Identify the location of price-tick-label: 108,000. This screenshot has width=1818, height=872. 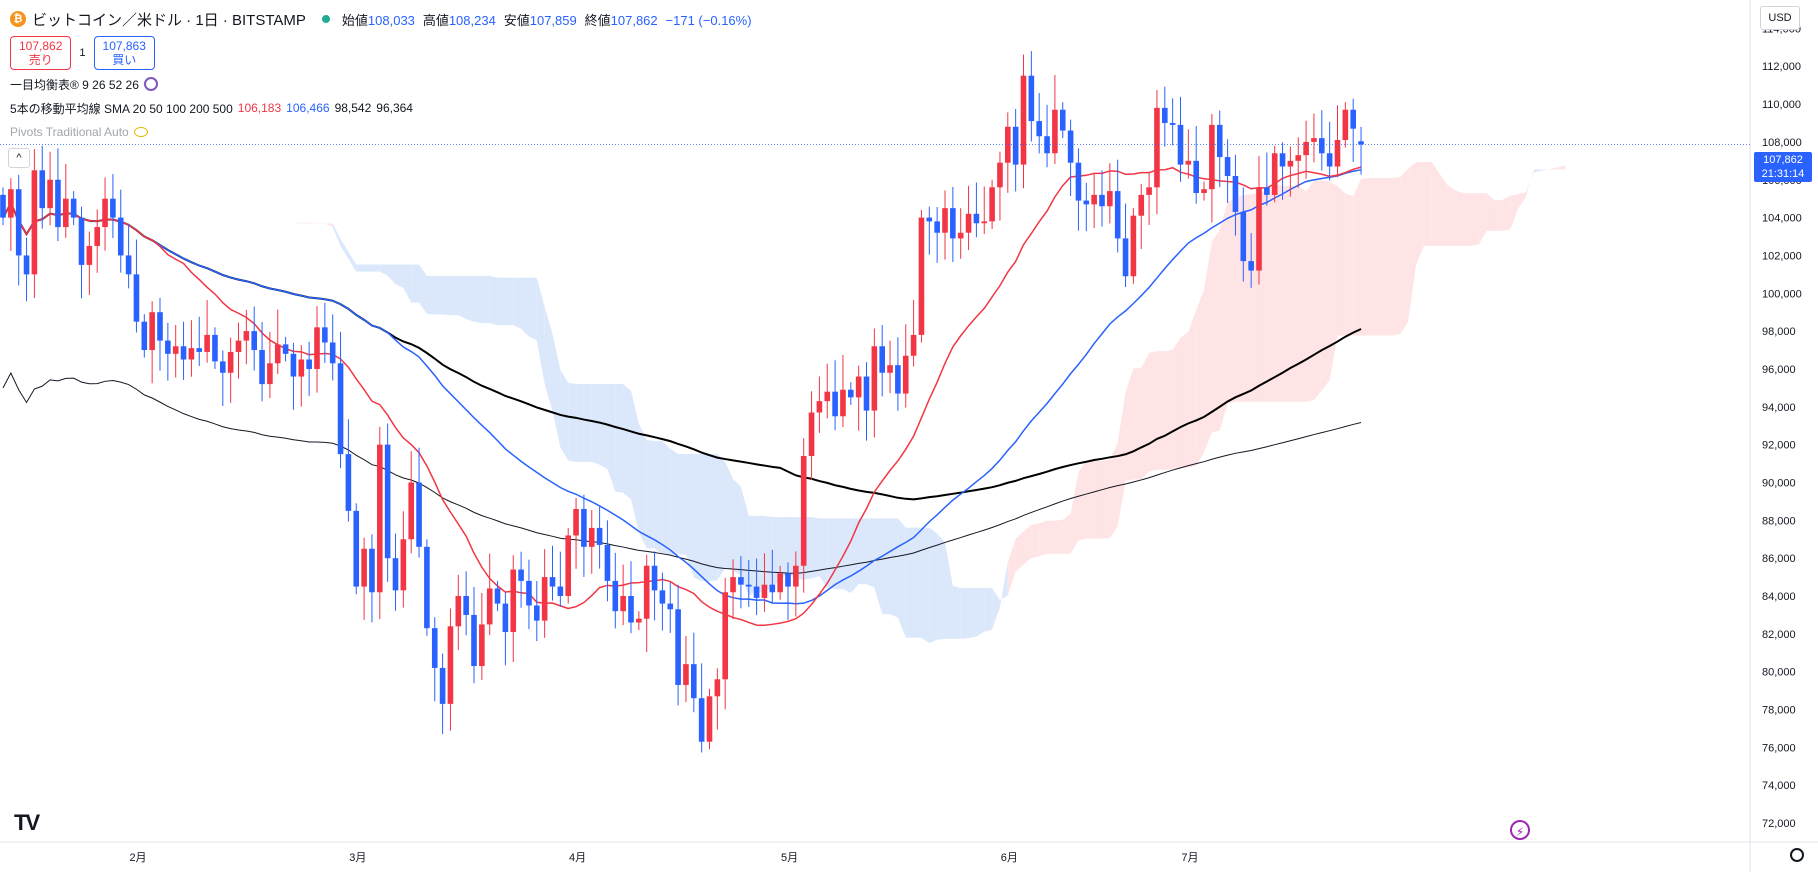
(1782, 143).